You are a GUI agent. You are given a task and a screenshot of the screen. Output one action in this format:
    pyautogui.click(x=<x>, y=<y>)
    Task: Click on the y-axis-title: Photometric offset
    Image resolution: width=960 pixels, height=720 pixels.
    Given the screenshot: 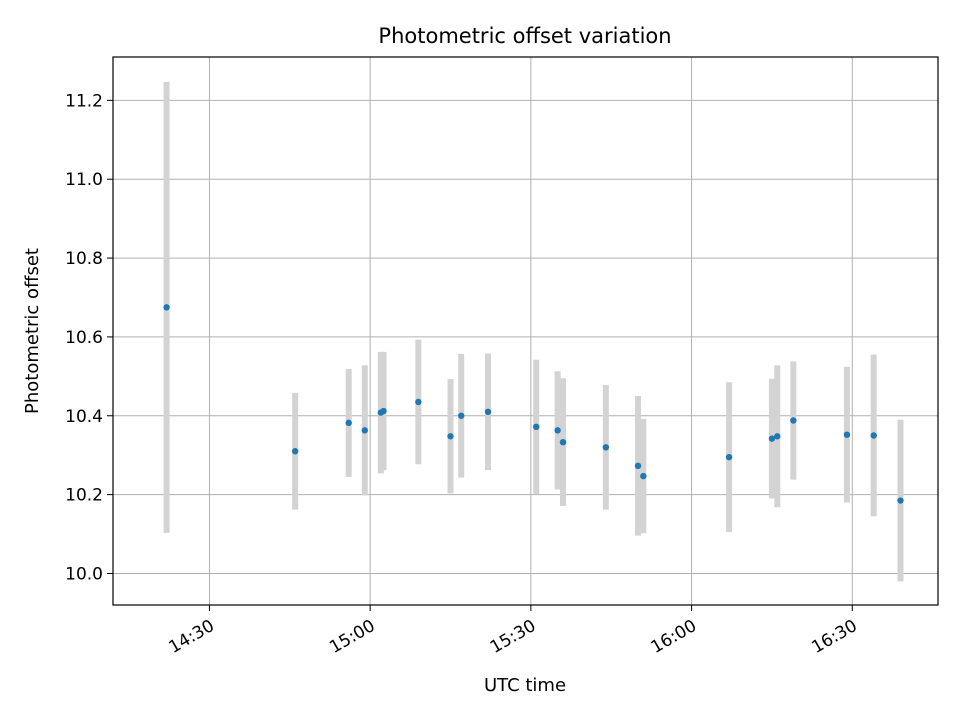 What is the action you would take?
    pyautogui.click(x=32, y=331)
    